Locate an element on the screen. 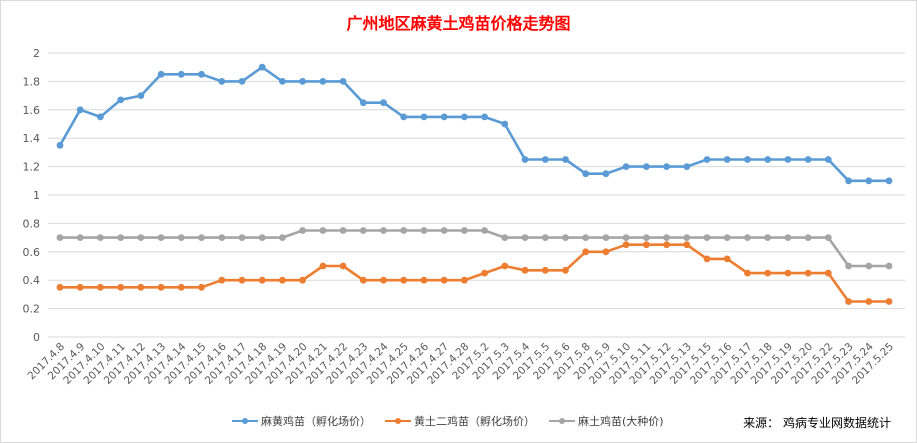 This screenshot has width=917, height=443. chart-title: 广州地区麻黄土鸡苗价格走势图 is located at coordinates (458, 23).